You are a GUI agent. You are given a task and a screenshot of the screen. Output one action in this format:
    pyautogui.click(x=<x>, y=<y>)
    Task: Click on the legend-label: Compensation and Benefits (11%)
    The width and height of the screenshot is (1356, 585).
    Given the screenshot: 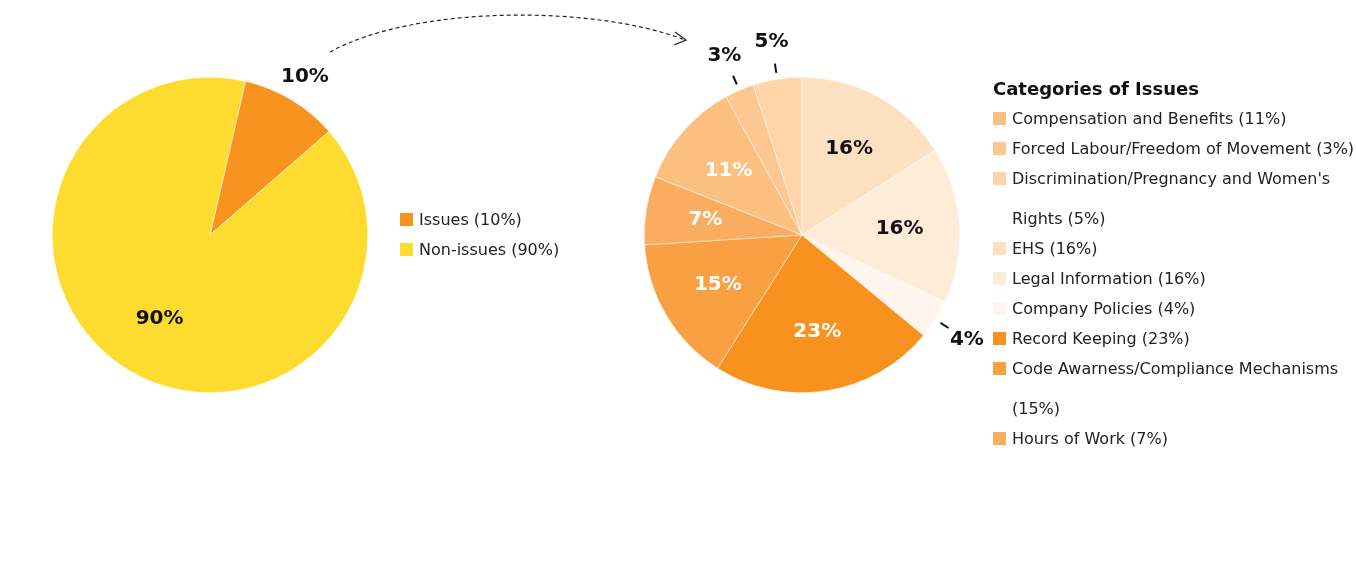 What is the action you would take?
    pyautogui.click(x=1149, y=119)
    